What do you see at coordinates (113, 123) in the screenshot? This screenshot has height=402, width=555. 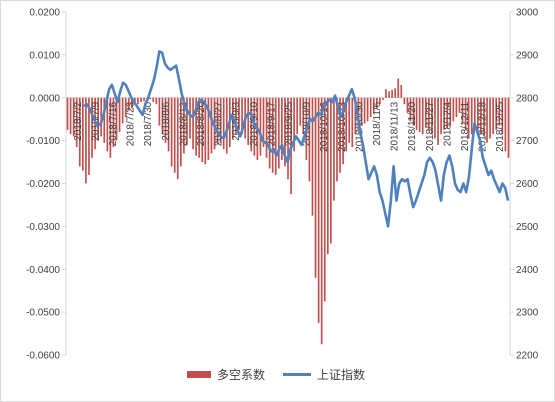 I see `x-tick-label: 2018/7/16` at bounding box center [113, 123].